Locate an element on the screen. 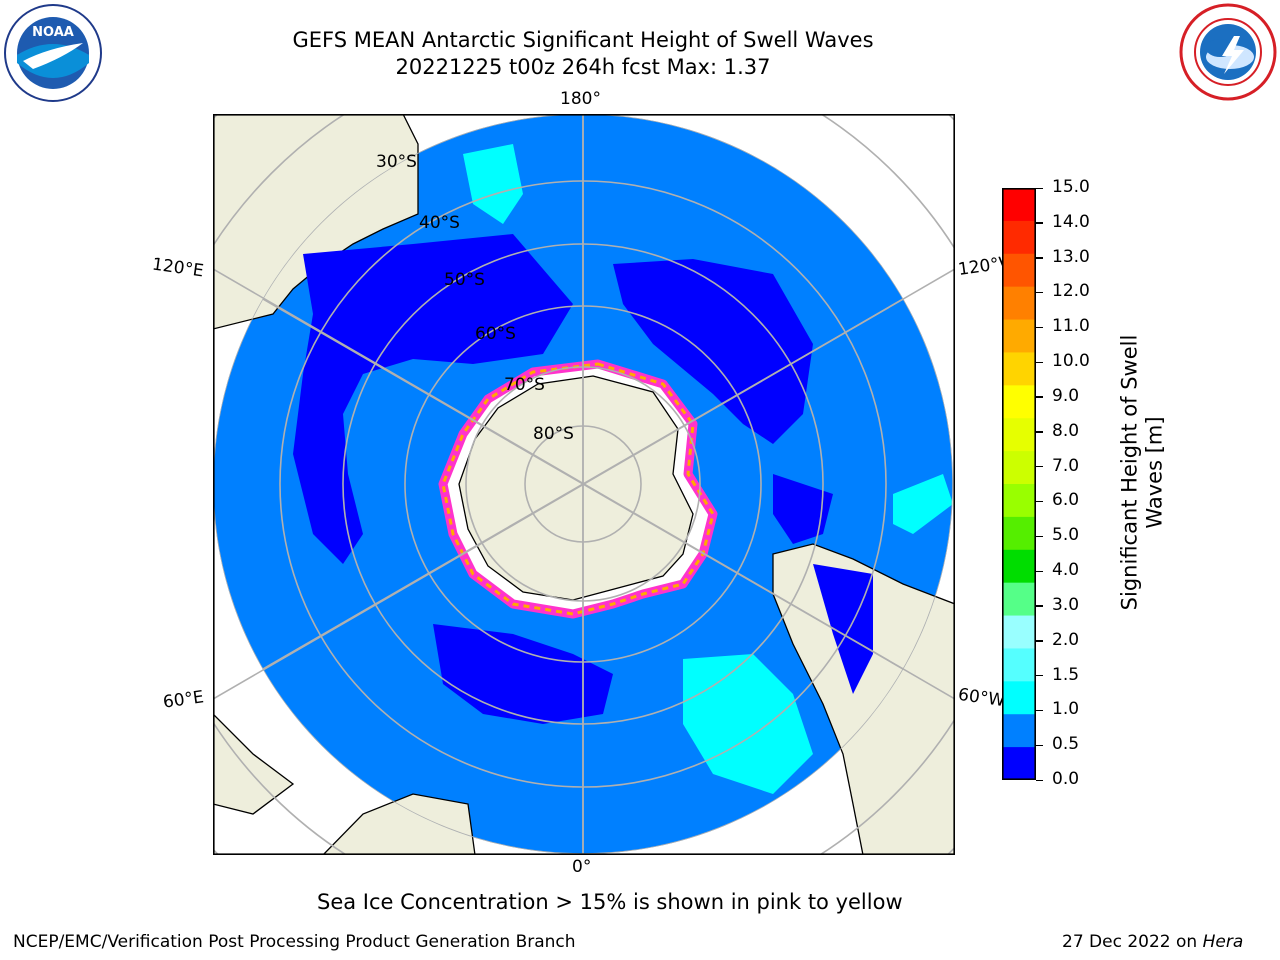 Image resolution: width=1280 pixels, height=960 pixels. colorbar-tick-label: 11.0 is located at coordinates (1071, 326).